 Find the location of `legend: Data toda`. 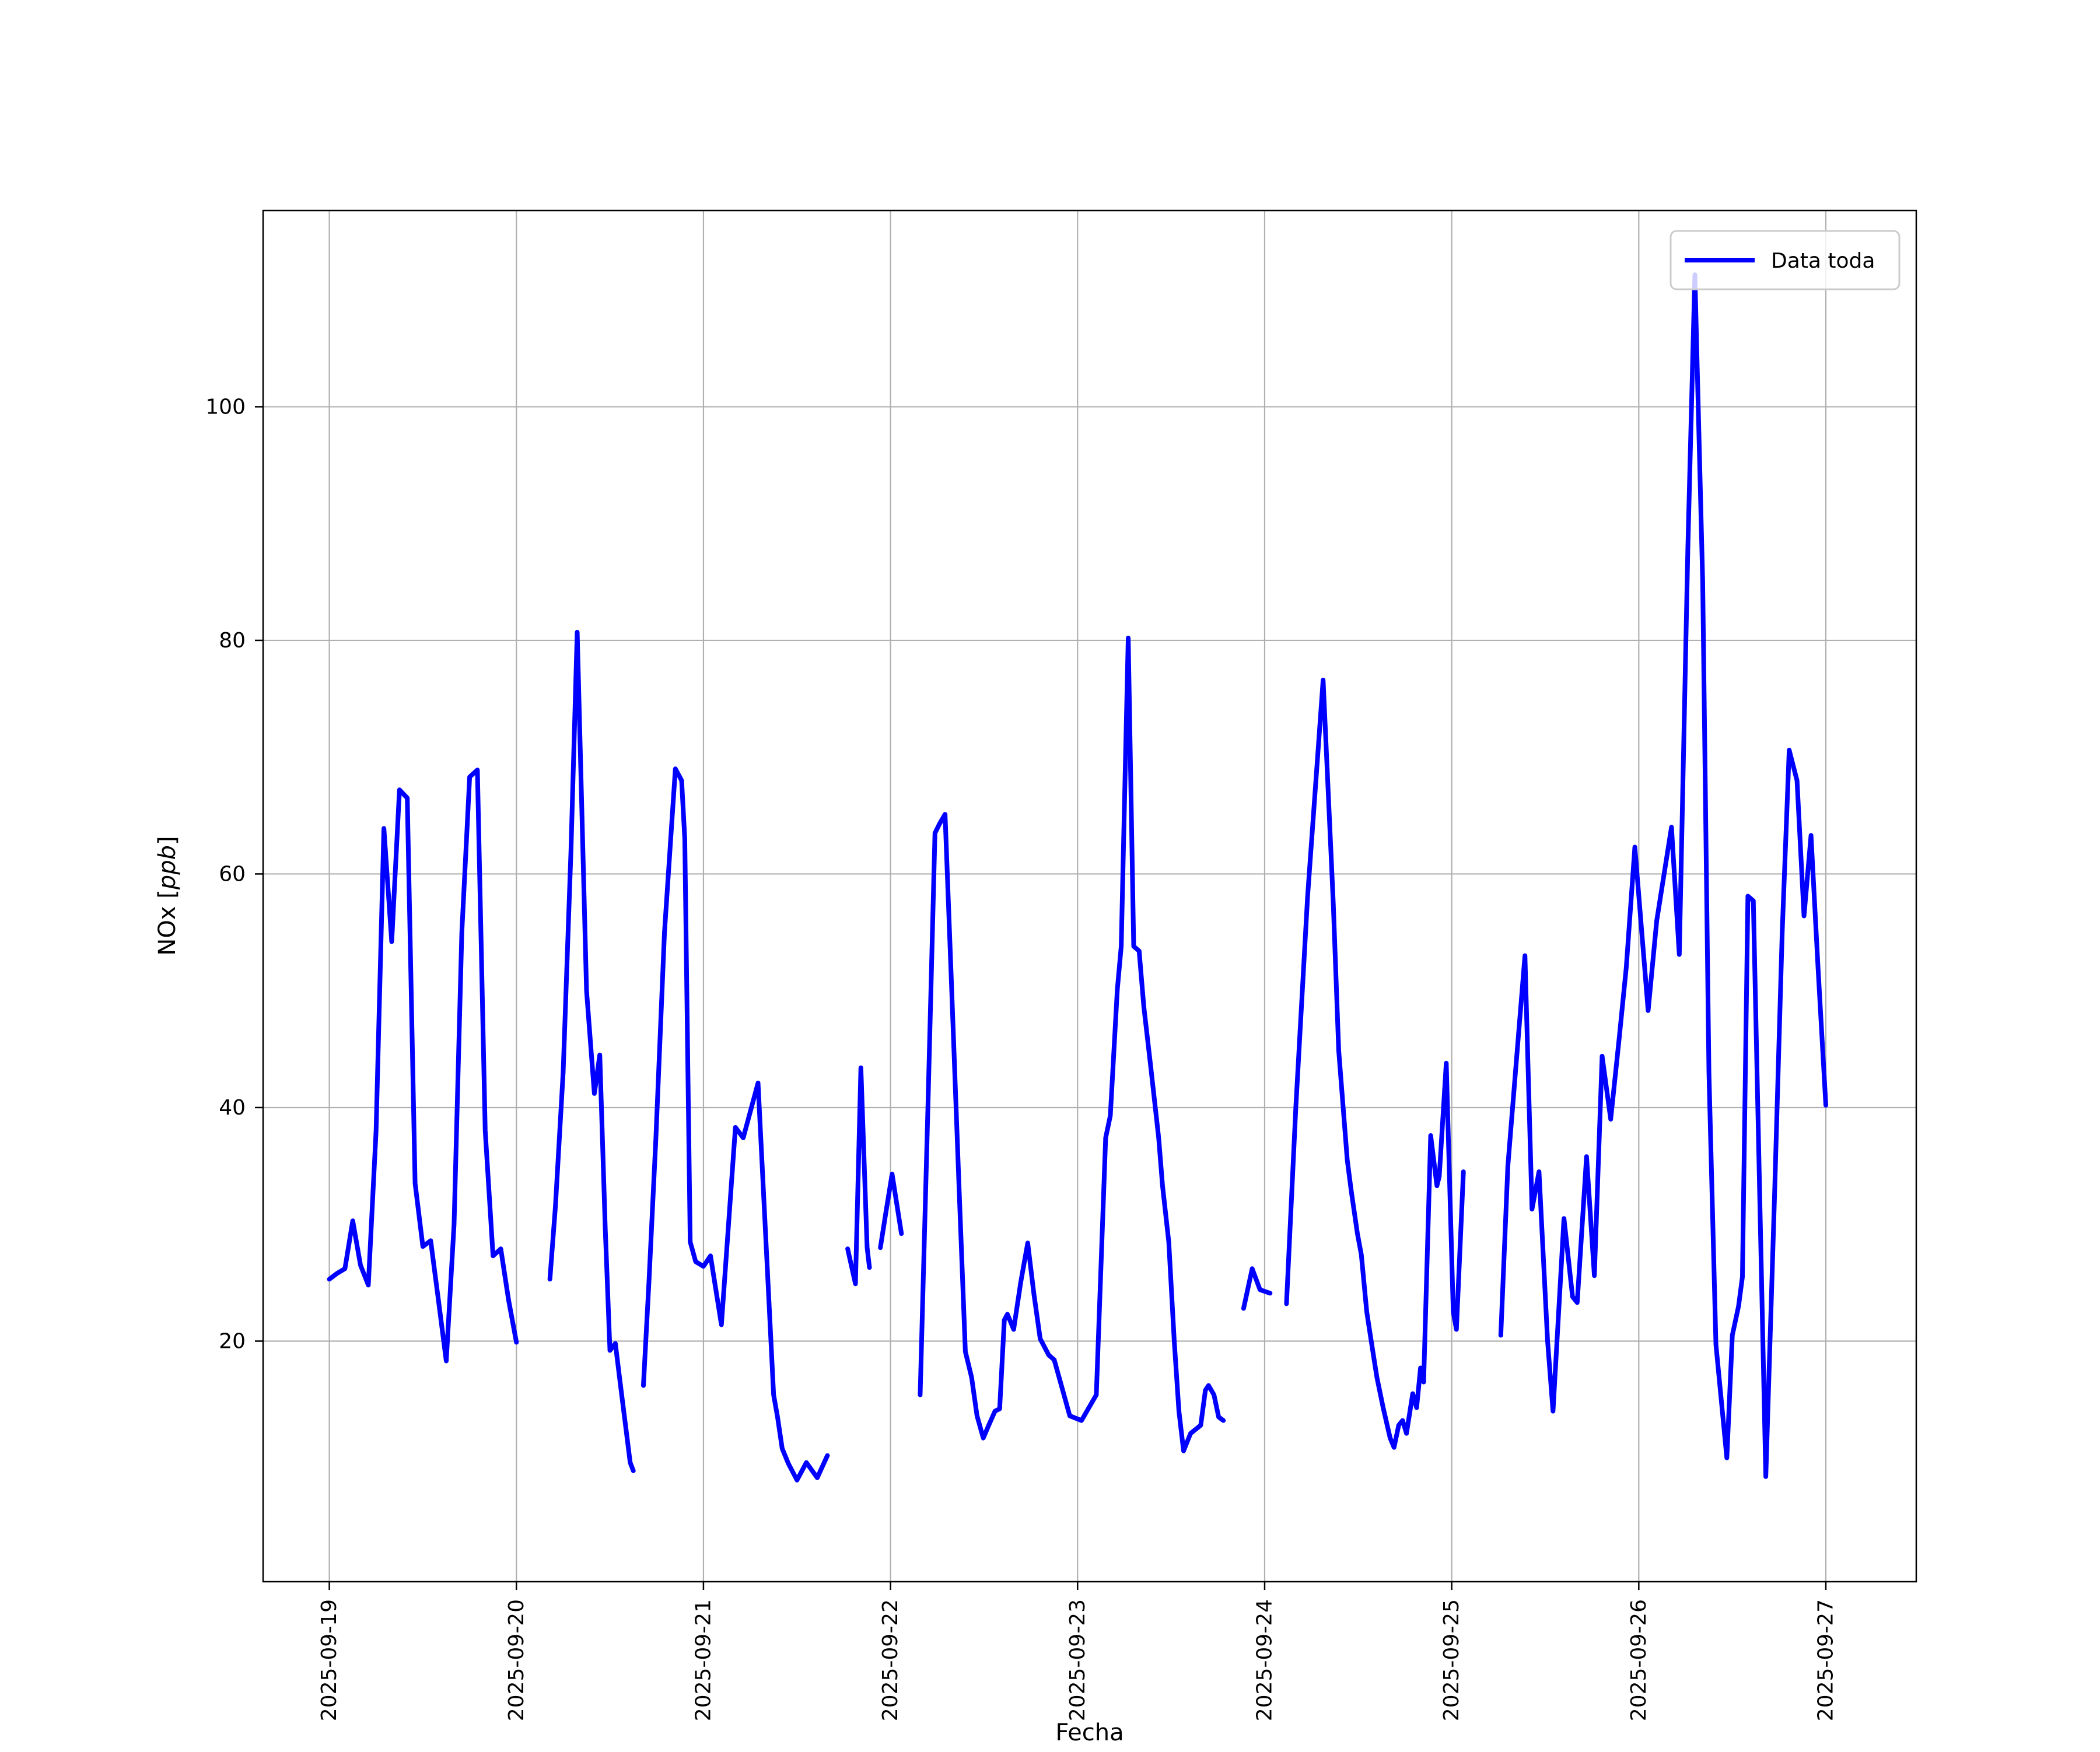

legend: Data toda is located at coordinates (1785, 260).